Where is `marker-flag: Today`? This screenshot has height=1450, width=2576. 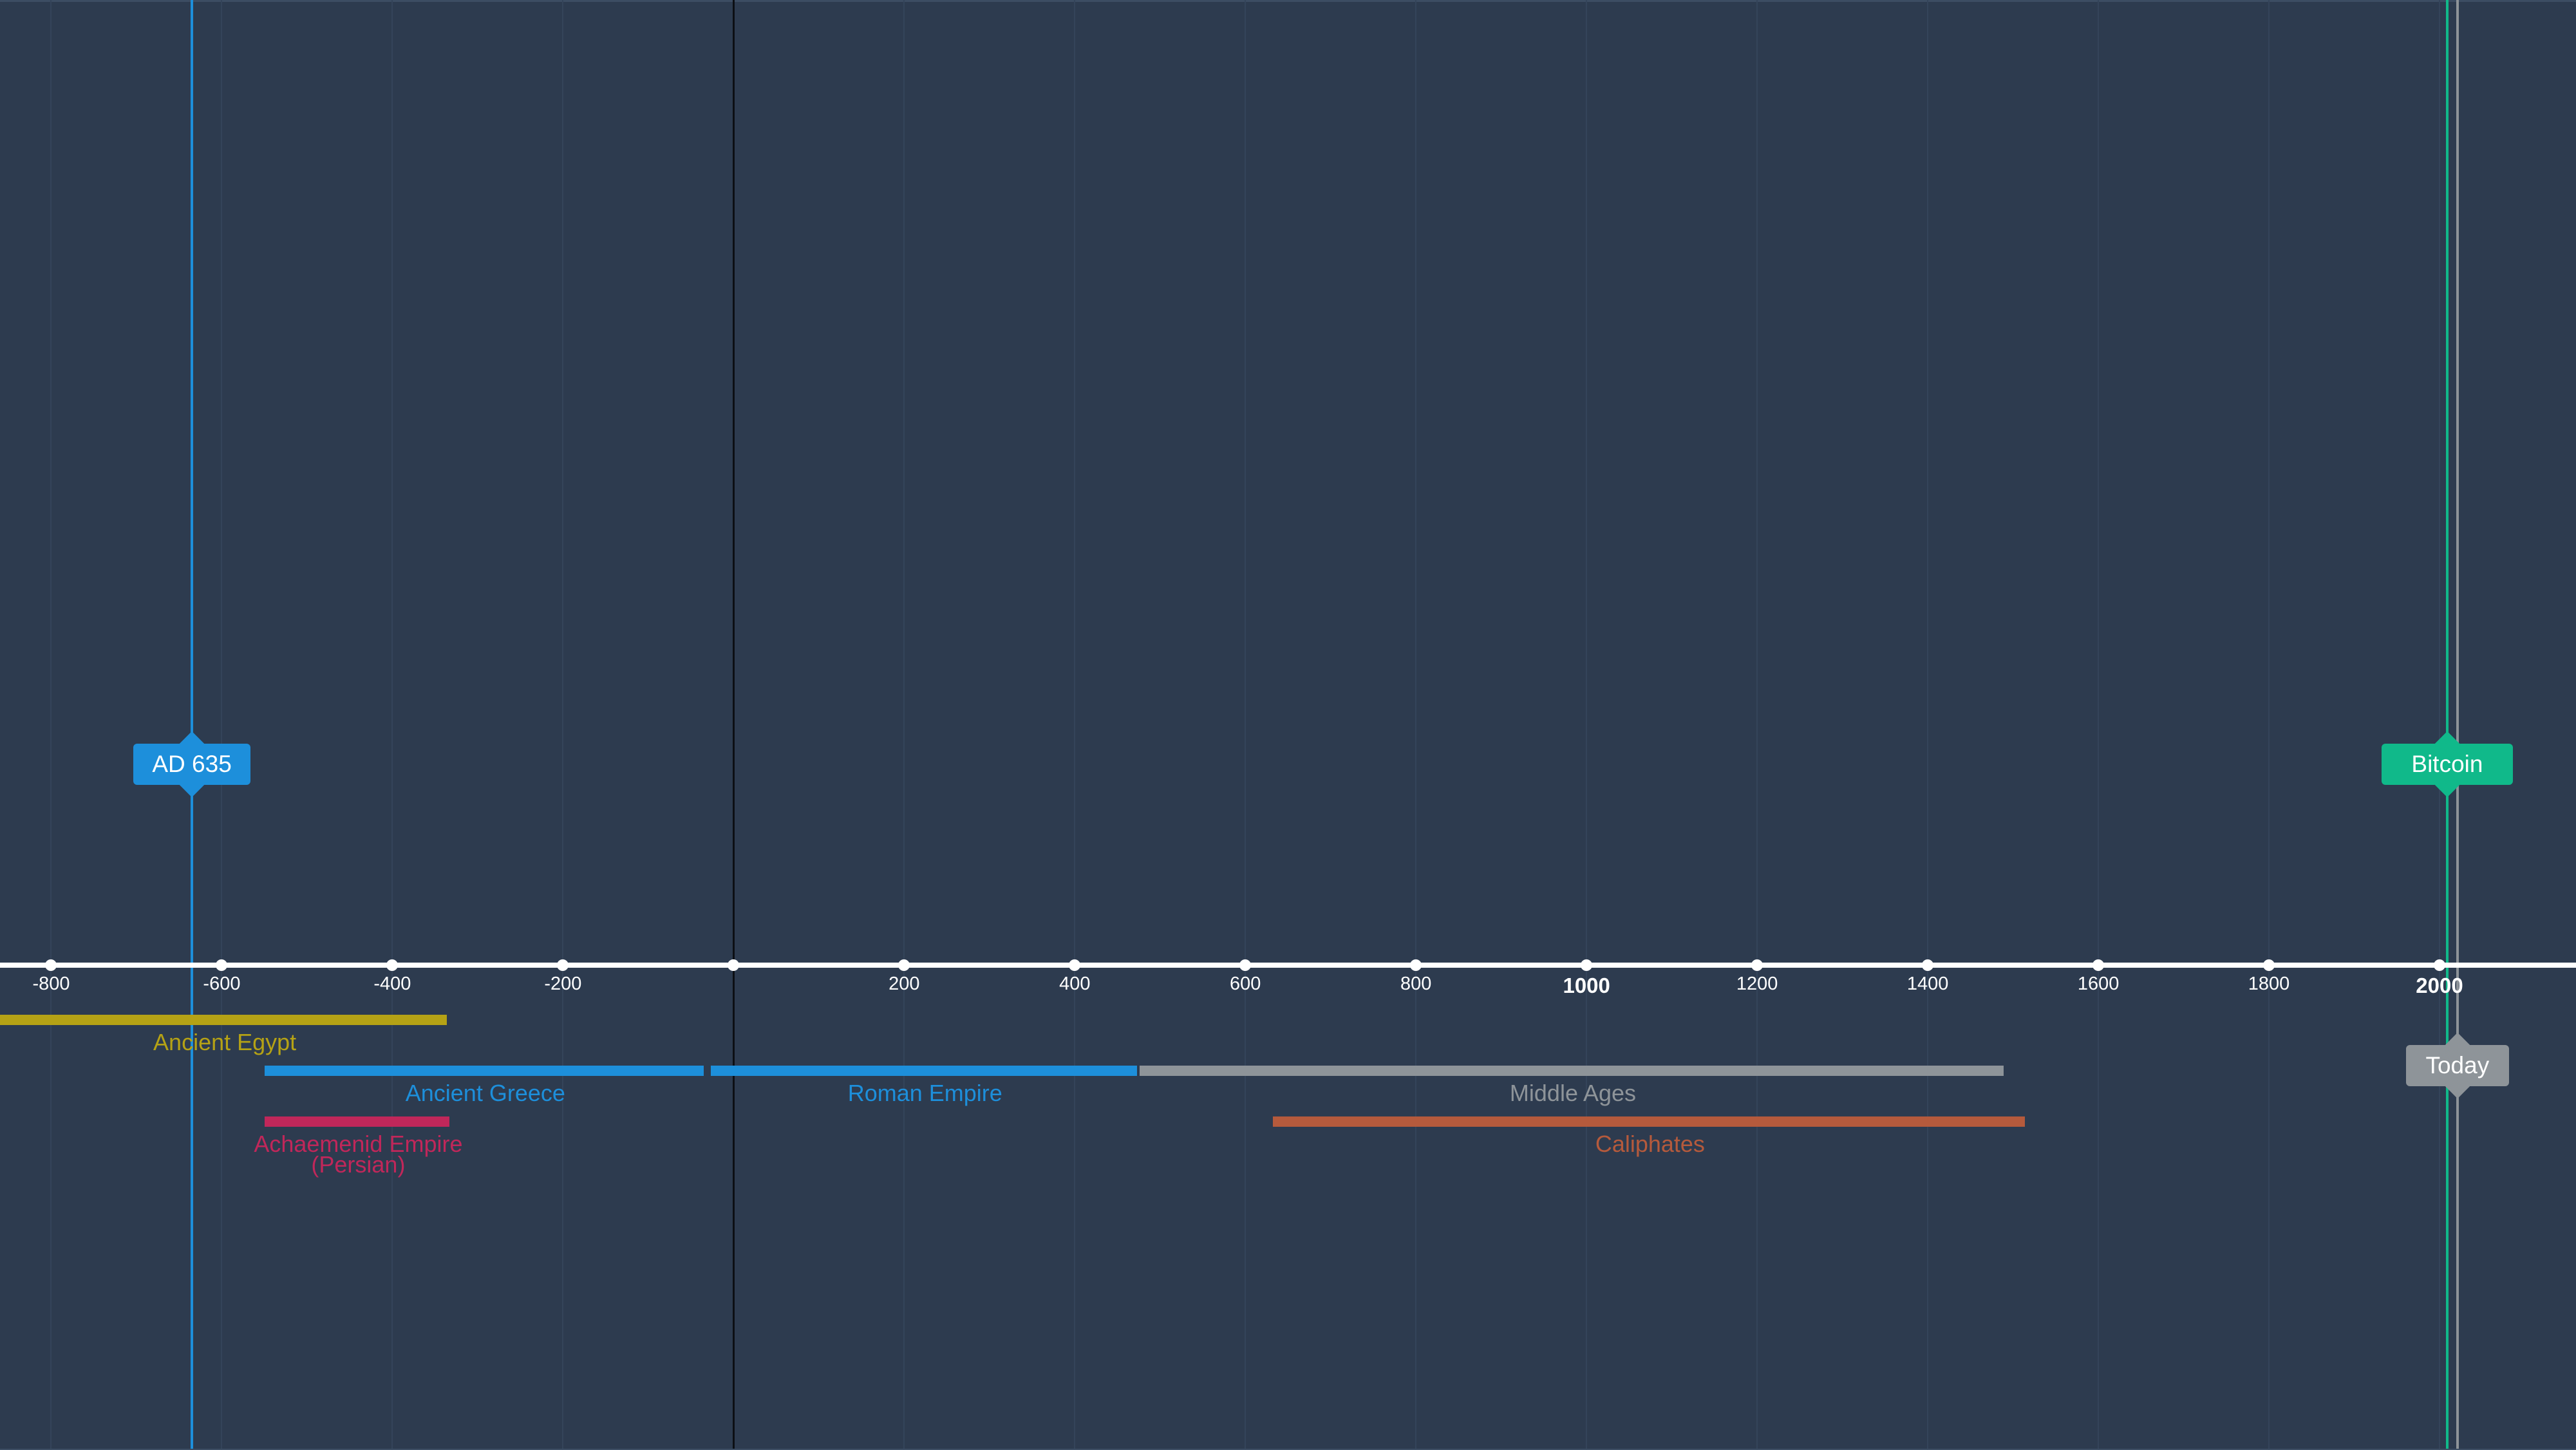
marker-flag: Today is located at coordinates (2457, 1065).